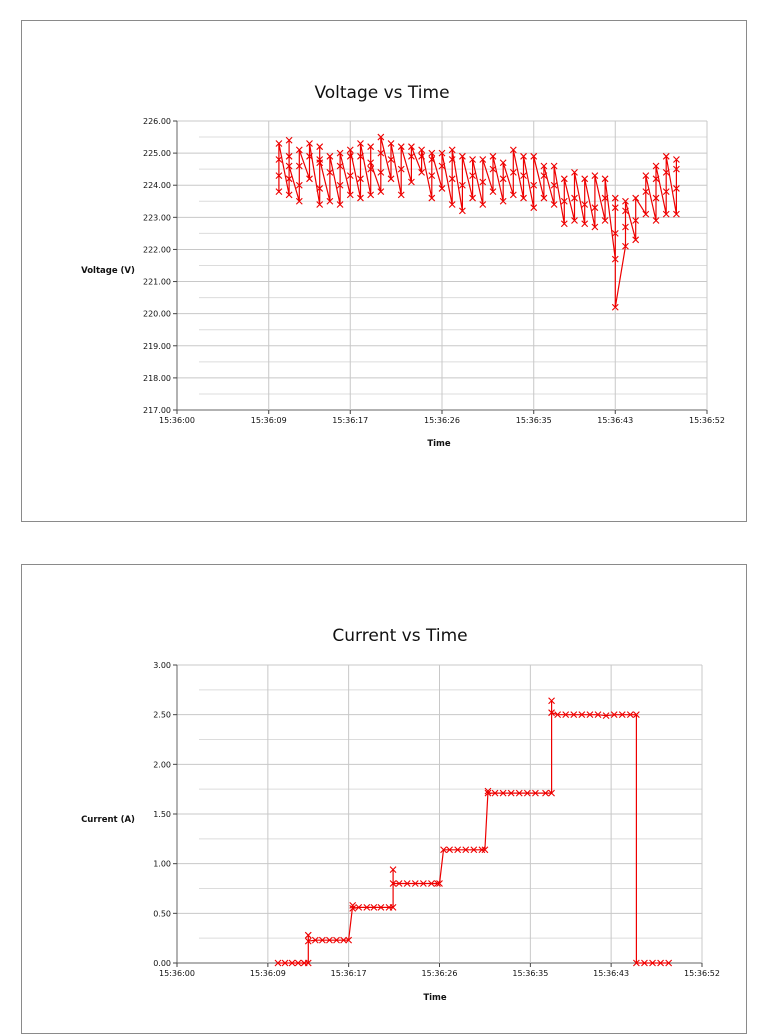 Image resolution: width=768 pixels, height=1035 pixels. What do you see at coordinates (157, 249) in the screenshot?
I see `y-tick-label: 222.00` at bounding box center [157, 249].